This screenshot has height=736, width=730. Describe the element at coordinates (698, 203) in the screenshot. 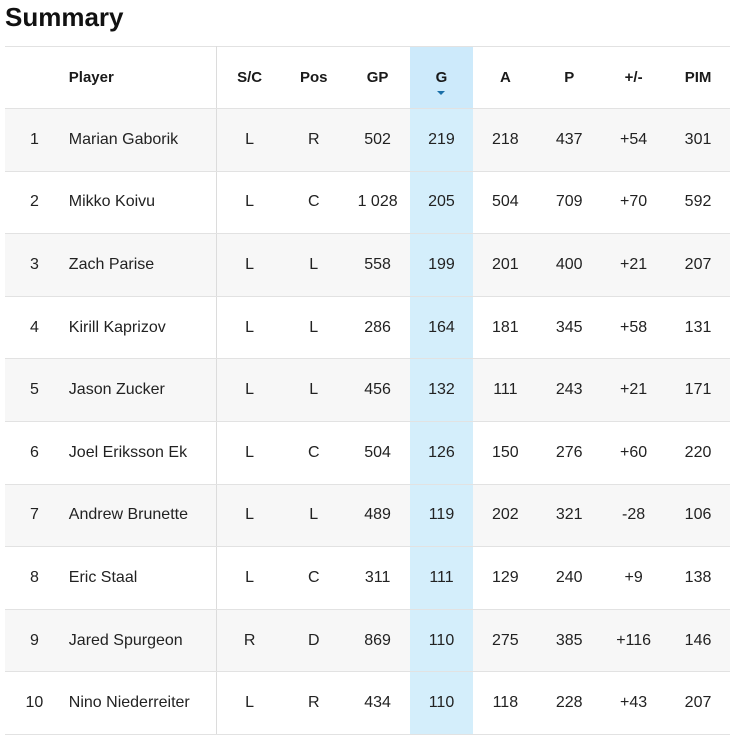

I see `penalty-minutes-cell: 592` at that location.